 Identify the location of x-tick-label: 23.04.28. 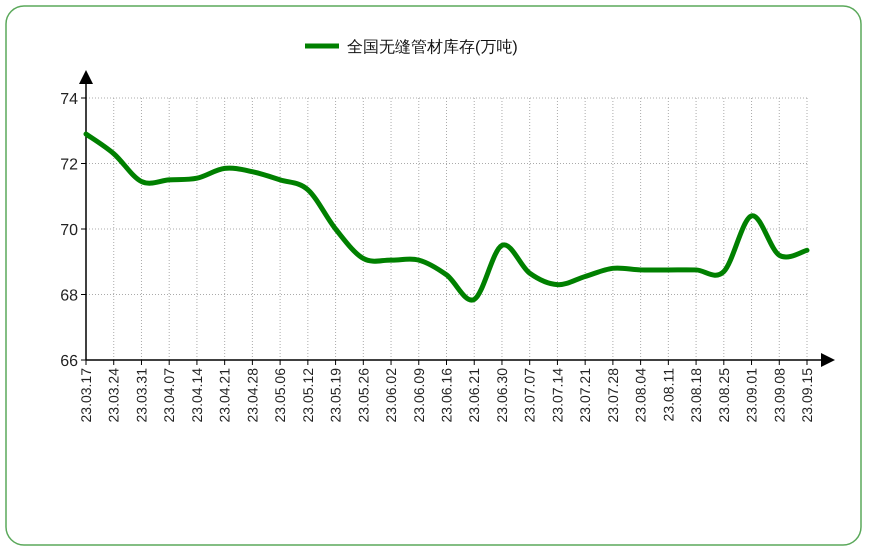
(252, 395).